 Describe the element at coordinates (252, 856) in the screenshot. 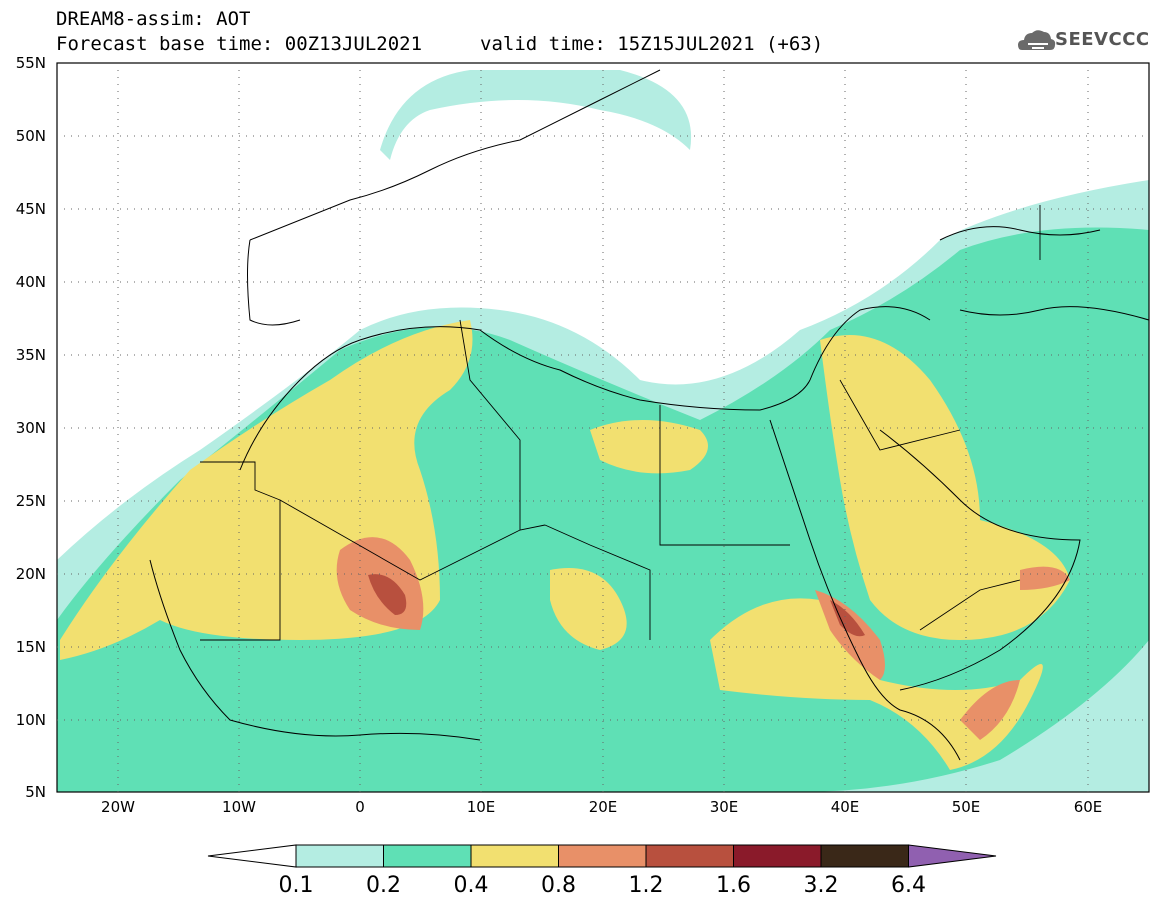

I see `colorbar-low-arrow` at that location.